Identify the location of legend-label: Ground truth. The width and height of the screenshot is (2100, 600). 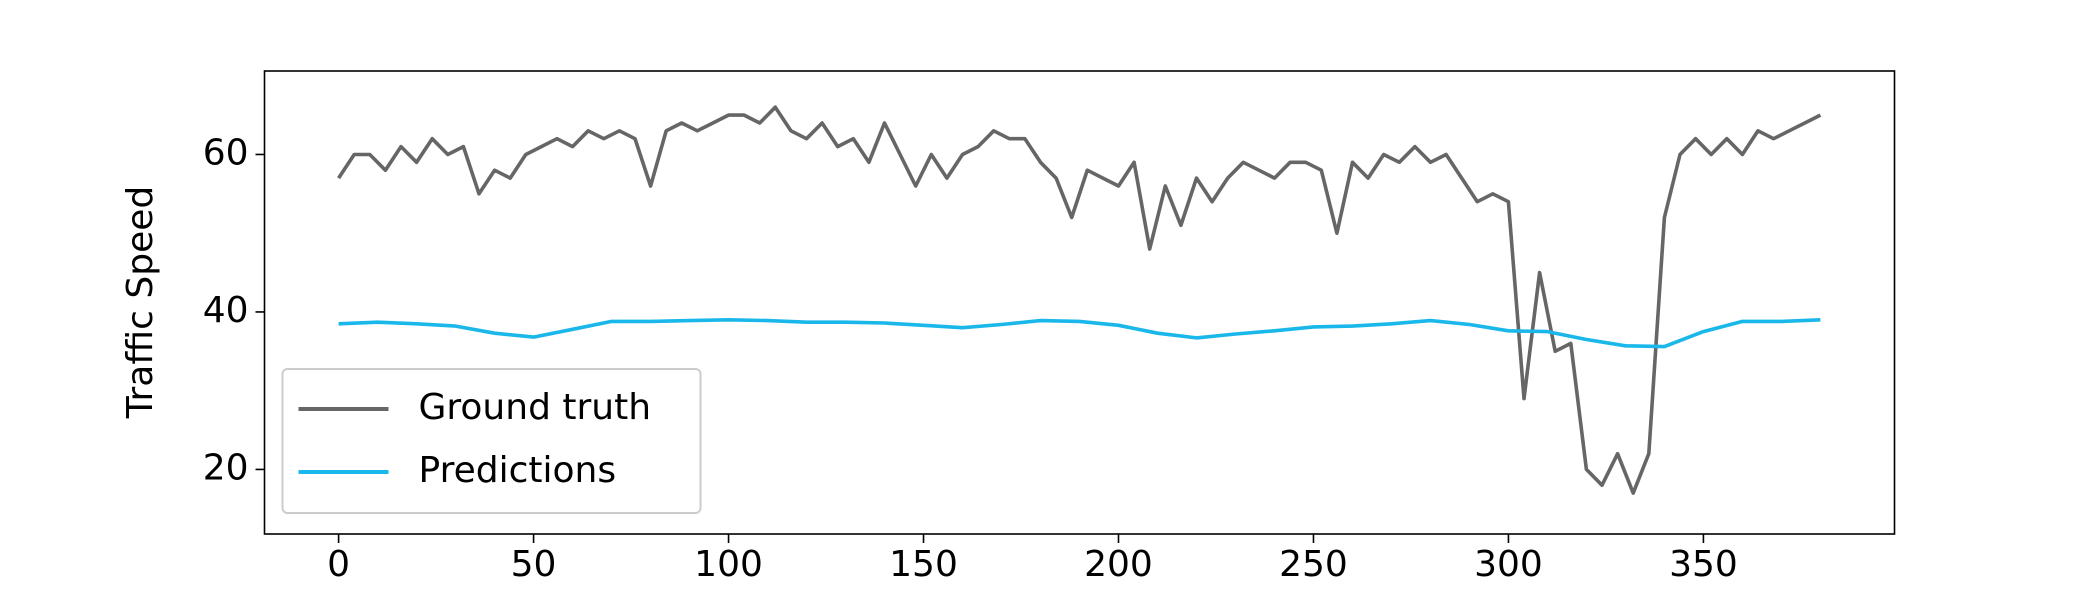
(535, 407).